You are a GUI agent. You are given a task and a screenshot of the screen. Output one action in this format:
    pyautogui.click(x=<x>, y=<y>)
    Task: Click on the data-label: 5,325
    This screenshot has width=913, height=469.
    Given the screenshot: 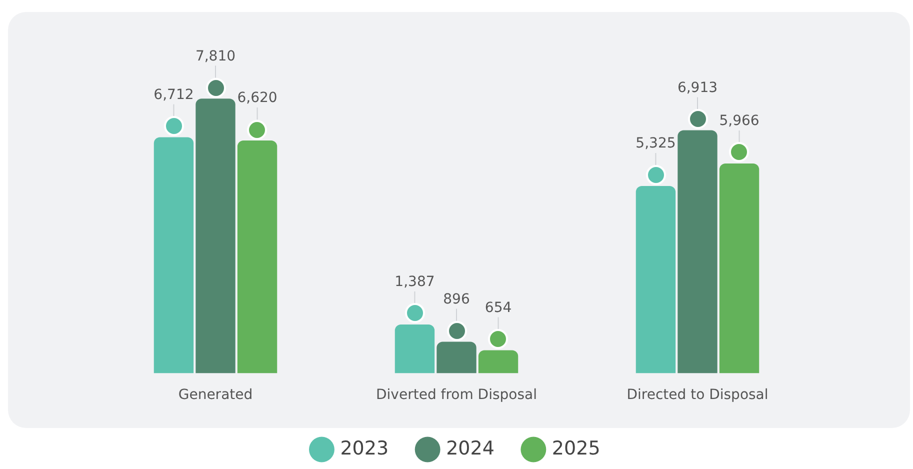 What is the action you would take?
    pyautogui.click(x=656, y=144)
    